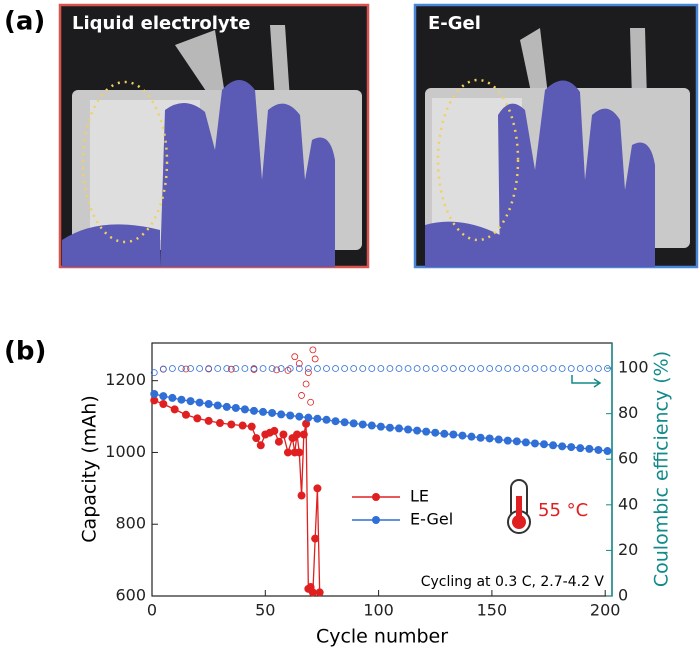 Image resolution: width=700 pixels, height=667 pixels. I want to click on photo-label: E-Gel, so click(454, 23).